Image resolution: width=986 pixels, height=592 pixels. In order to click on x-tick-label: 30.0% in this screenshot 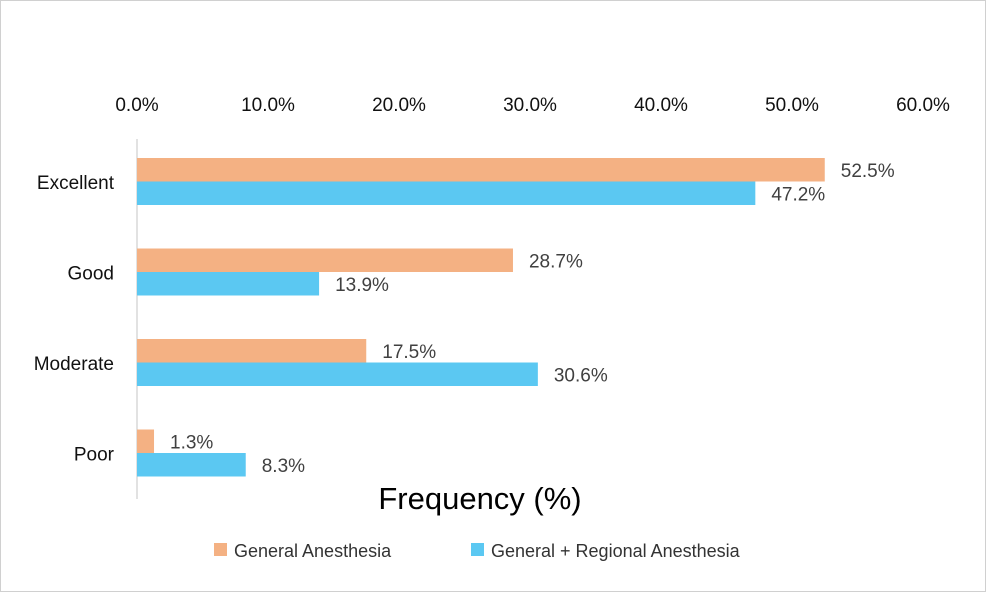, I will do `click(530, 105)`.